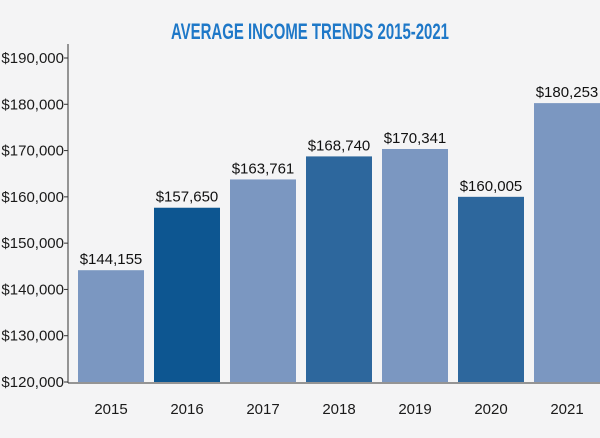 The image size is (600, 438). I want to click on bar-2019, so click(415, 265).